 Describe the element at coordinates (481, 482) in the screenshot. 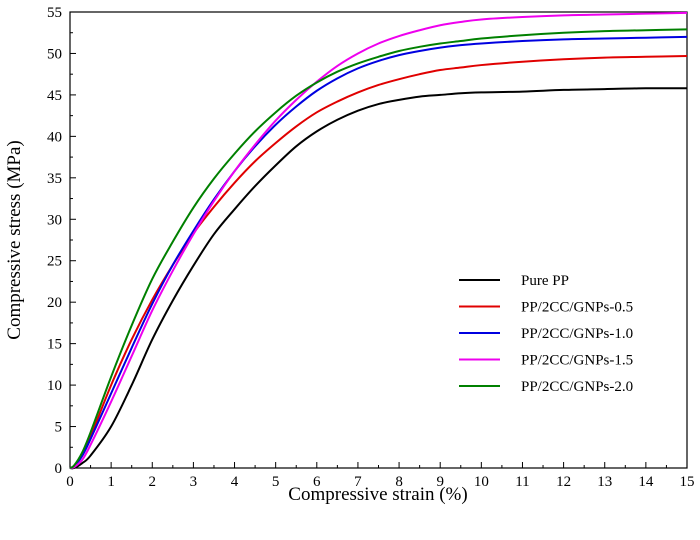

I see `x-tick-label: 10` at that location.